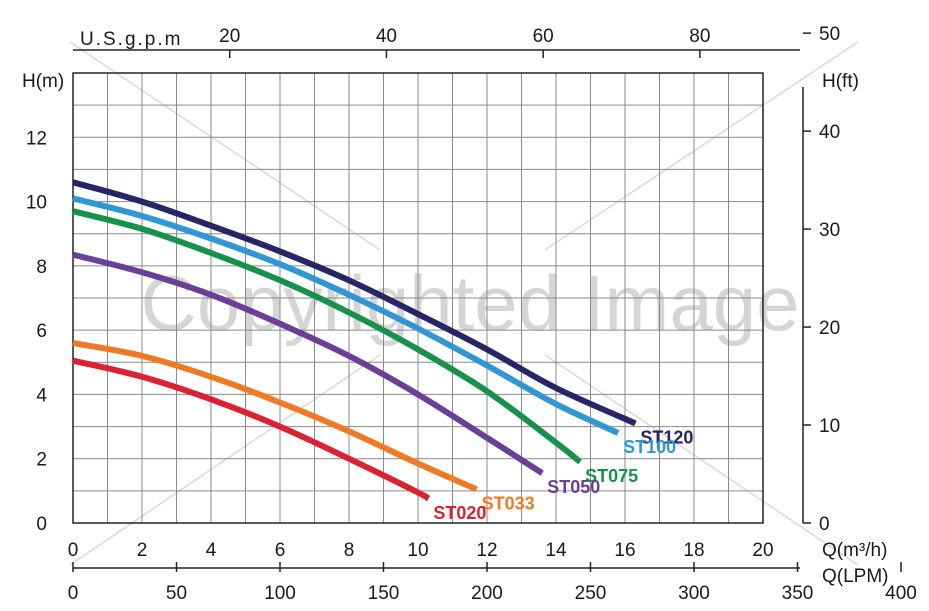 This screenshot has height=611, width=929. Describe the element at coordinates (649, 447) in the screenshot. I see `series-label-st100: ST100` at that location.